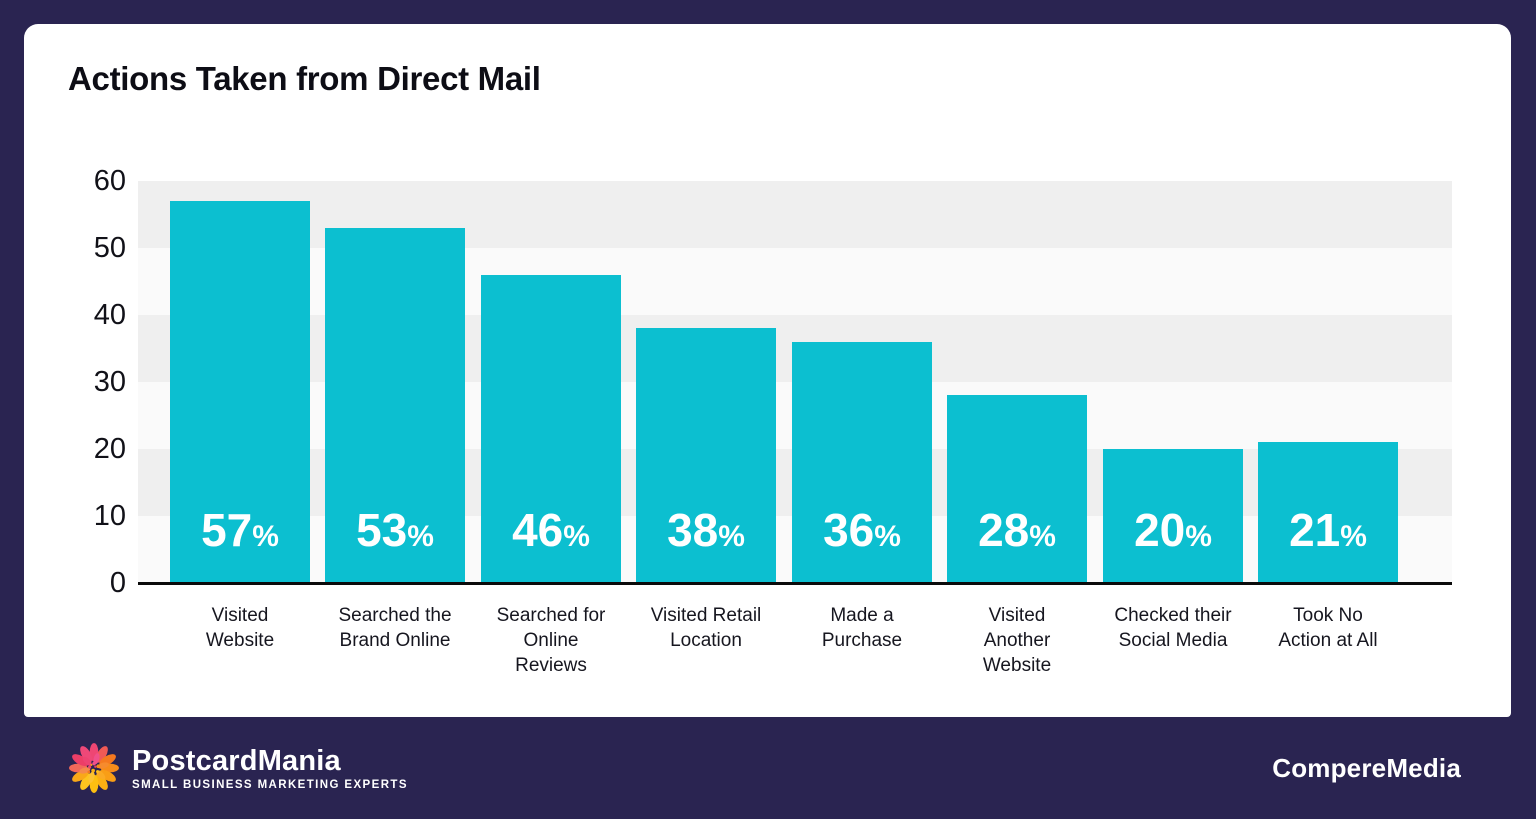  What do you see at coordinates (862, 462) in the screenshot?
I see `bar: 36%` at bounding box center [862, 462].